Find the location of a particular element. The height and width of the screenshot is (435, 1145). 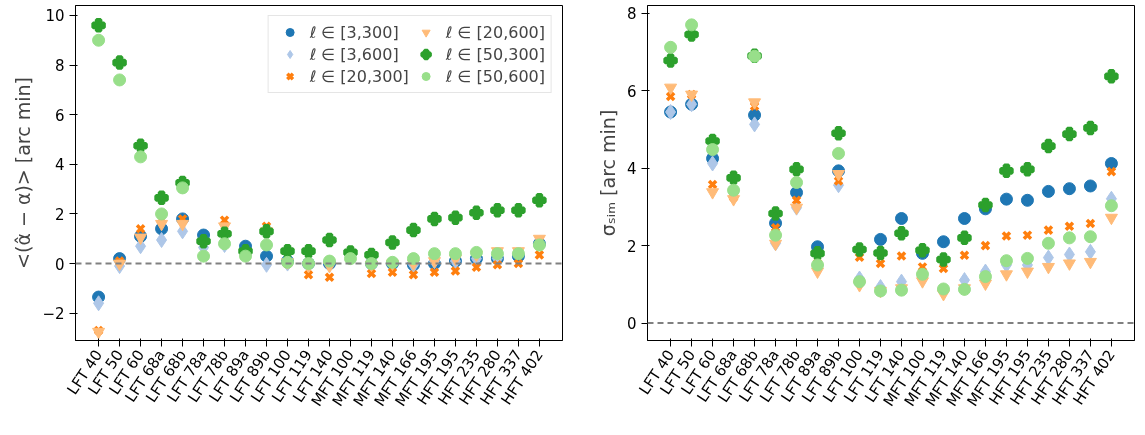

legend-label: ℓ ∈ [50,600] is located at coordinates (495, 76).